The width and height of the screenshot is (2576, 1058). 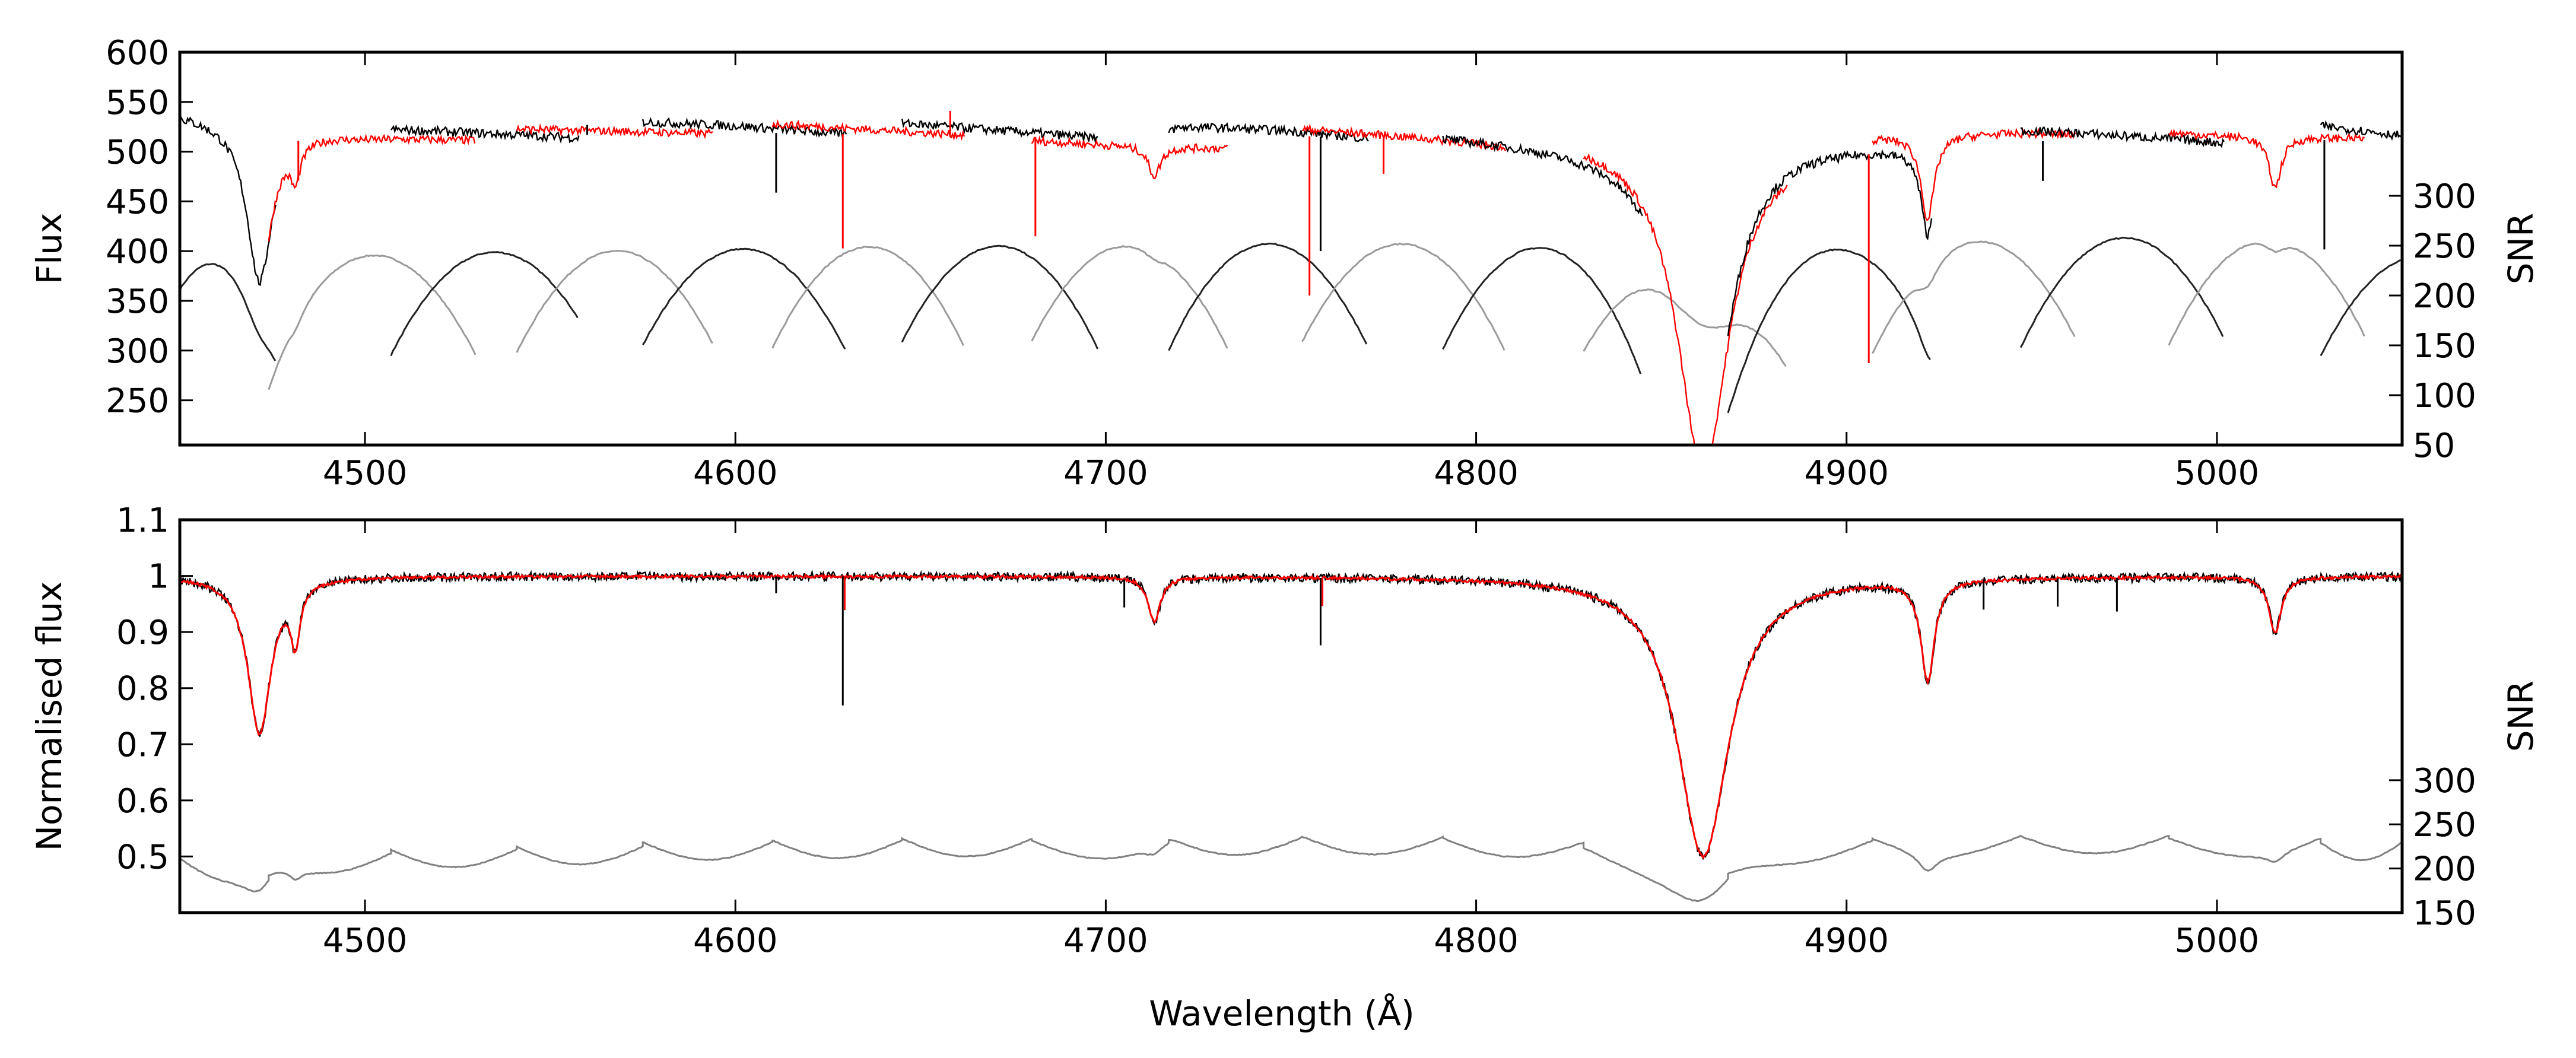 I want to click on y-tick-label: 1, so click(x=158, y=577).